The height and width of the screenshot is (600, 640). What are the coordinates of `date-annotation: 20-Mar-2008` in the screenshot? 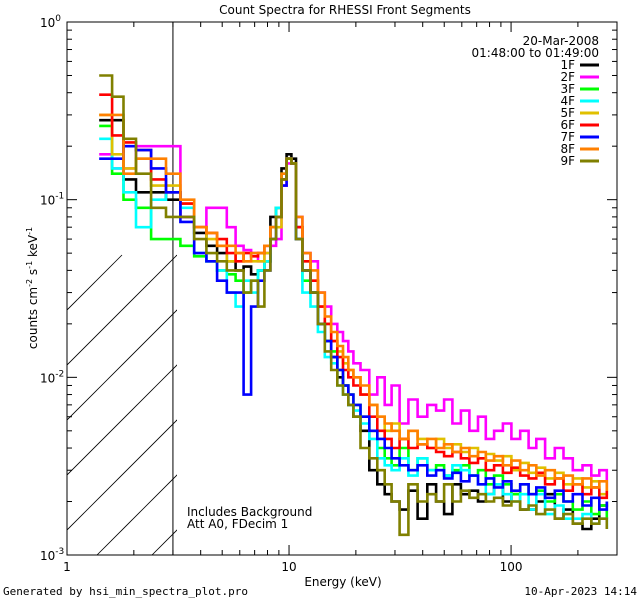 It's located at (561, 41).